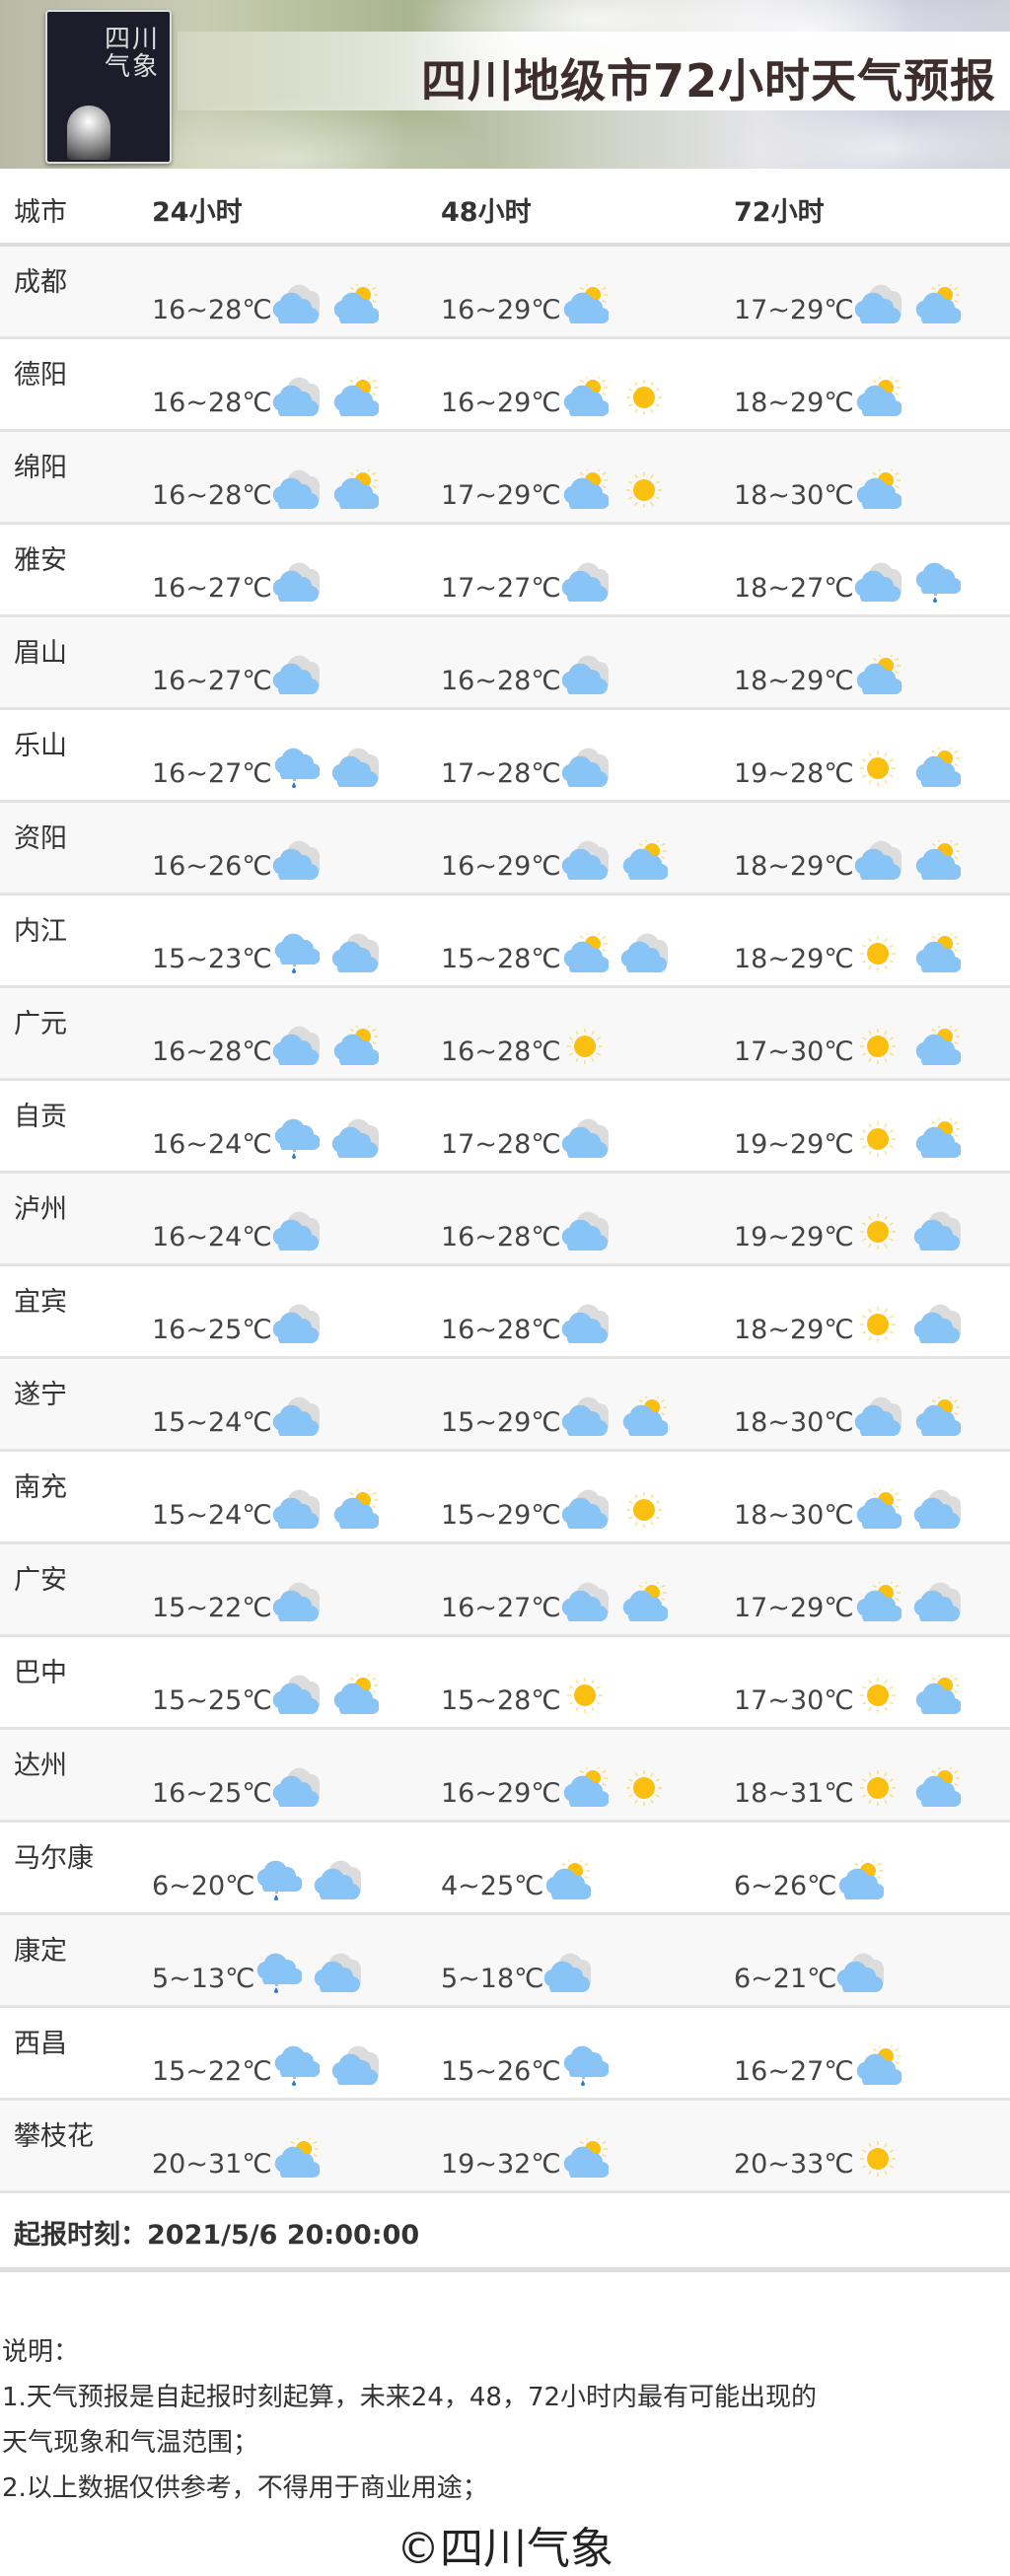  Describe the element at coordinates (554, 1413) in the screenshot. I see `forecast-cell-48h: 15~29℃` at that location.